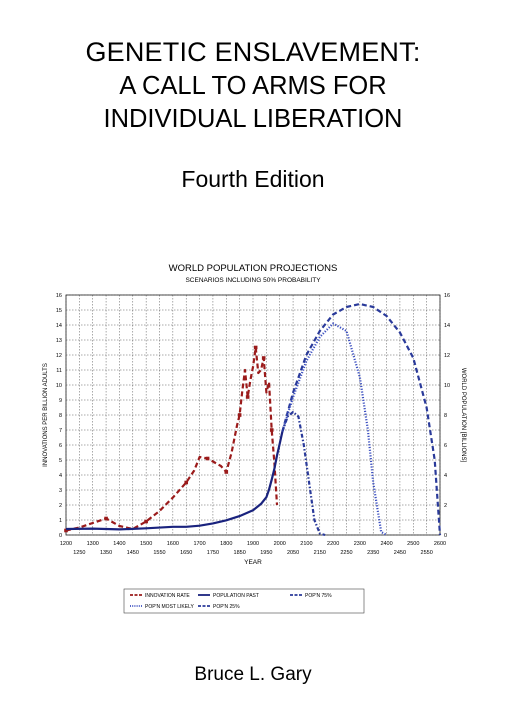  Describe the element at coordinates (213, 553) in the screenshot. I see `x-tick-label: 1750` at that location.